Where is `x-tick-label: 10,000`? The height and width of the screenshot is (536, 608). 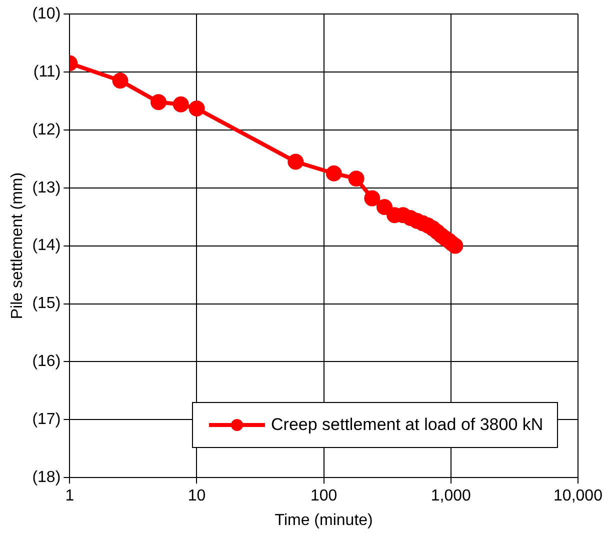
x-tick-label: 10,000 is located at coordinates (578, 496).